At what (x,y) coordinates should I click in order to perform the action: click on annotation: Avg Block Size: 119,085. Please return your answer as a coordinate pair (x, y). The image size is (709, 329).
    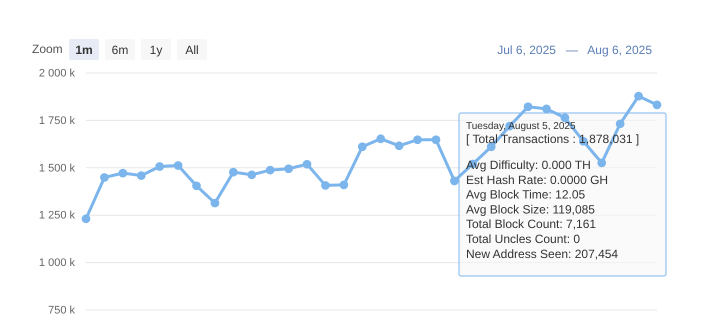
    Looking at the image, I should click on (531, 209).